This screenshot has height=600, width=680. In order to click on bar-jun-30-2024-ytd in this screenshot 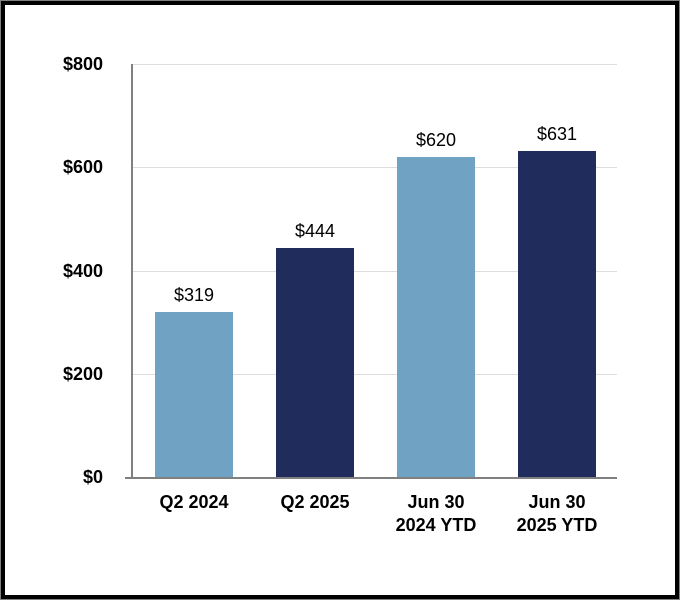, I will do `click(436, 317)`.